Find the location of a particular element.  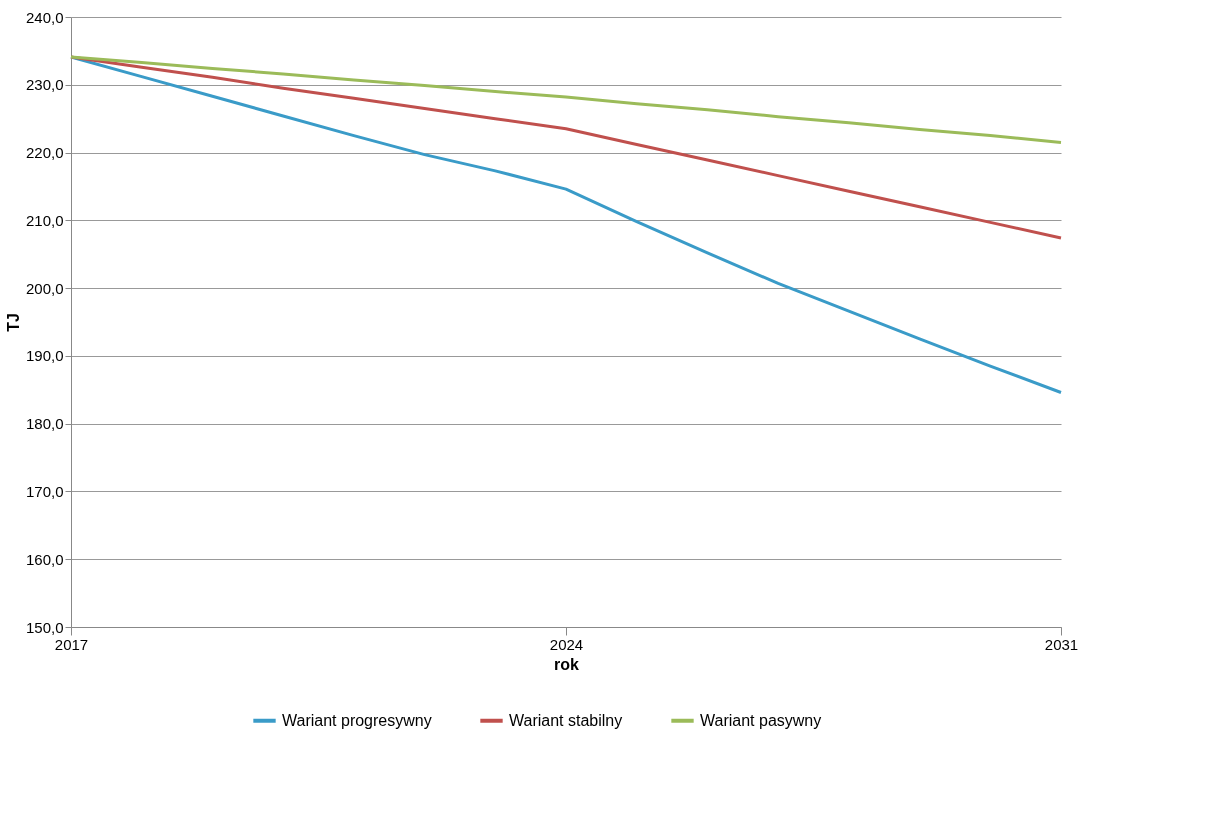

y-tick-label: 210,0 is located at coordinates (44, 220).